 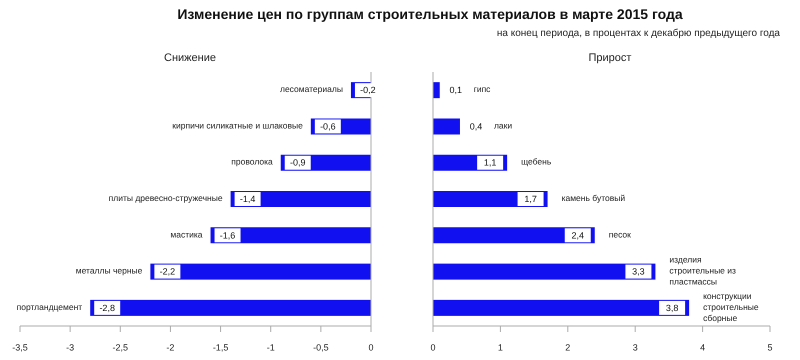 What do you see at coordinates (702, 270) in the screenshot?
I see `y-tick-label: изделия строительные из пластмассы` at bounding box center [702, 270].